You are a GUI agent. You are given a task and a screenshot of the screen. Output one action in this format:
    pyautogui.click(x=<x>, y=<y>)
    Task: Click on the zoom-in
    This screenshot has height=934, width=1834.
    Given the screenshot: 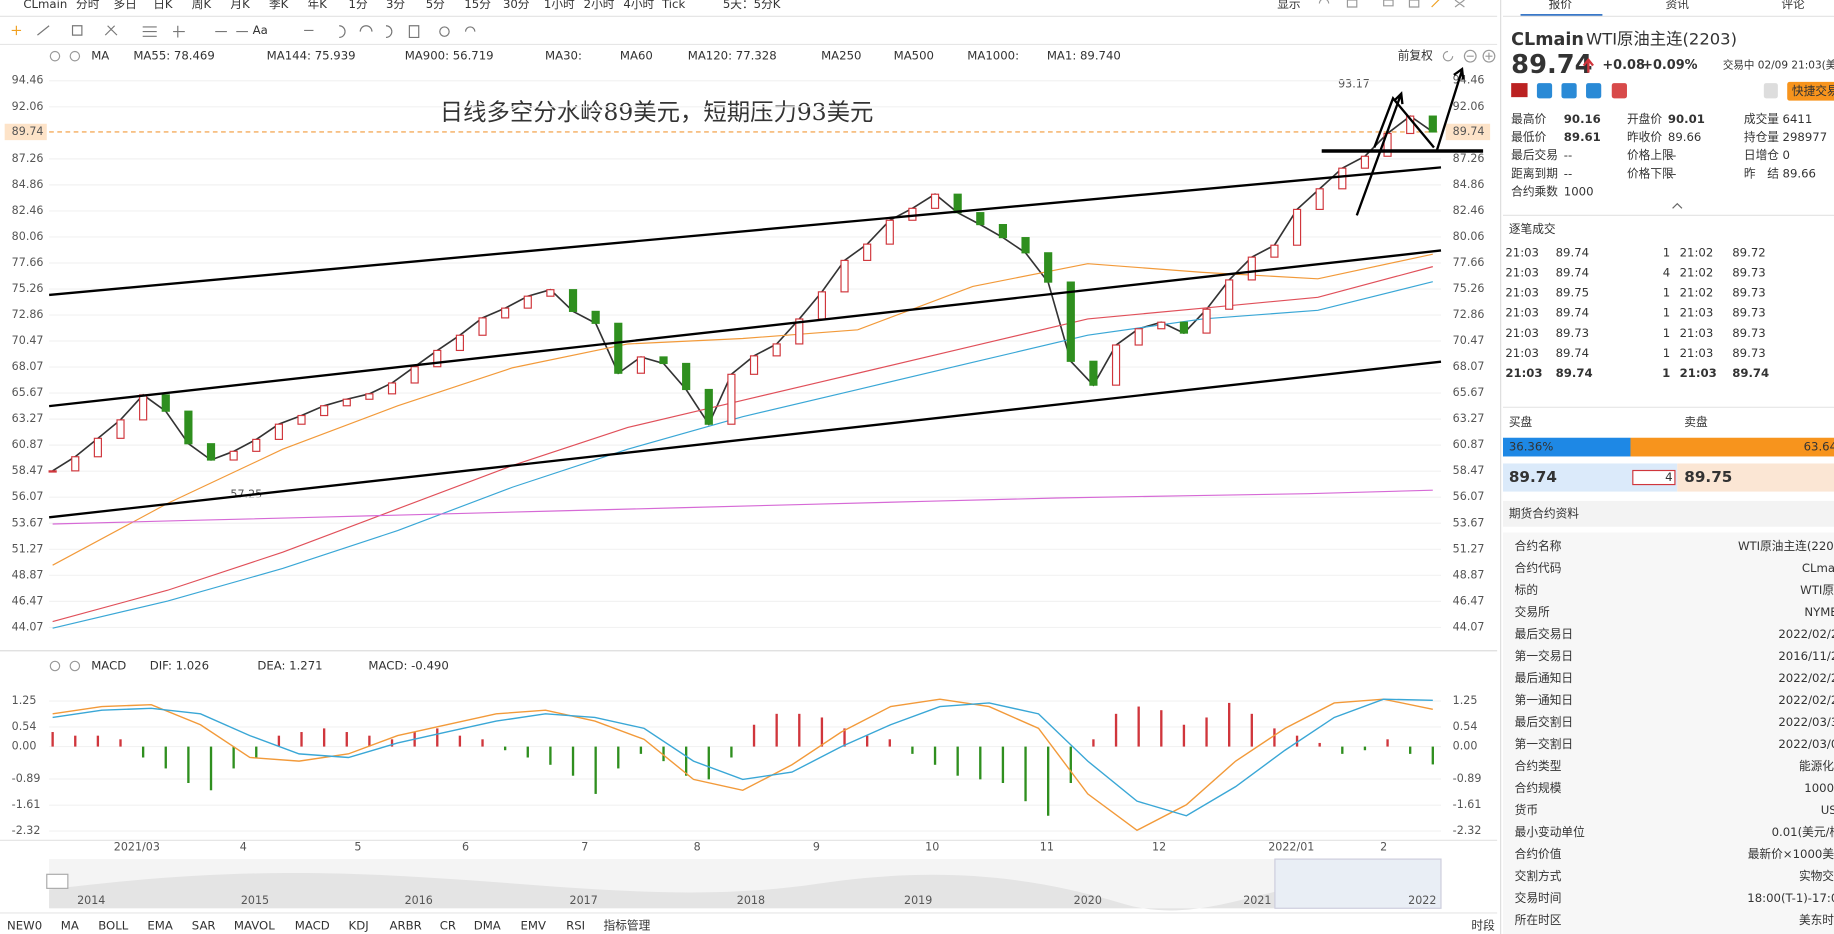 What is the action you would take?
    pyautogui.click(x=1489, y=56)
    